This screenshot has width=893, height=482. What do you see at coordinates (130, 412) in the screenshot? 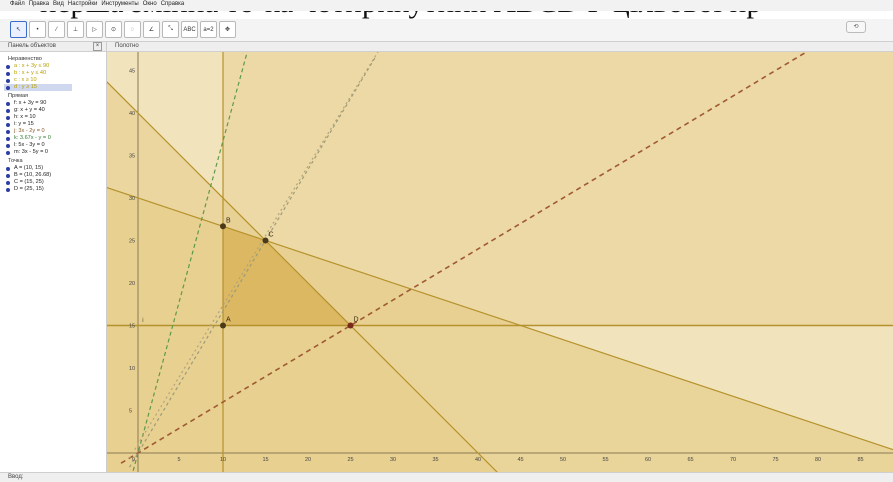
I see `y-tick-label: 5` at bounding box center [130, 412].